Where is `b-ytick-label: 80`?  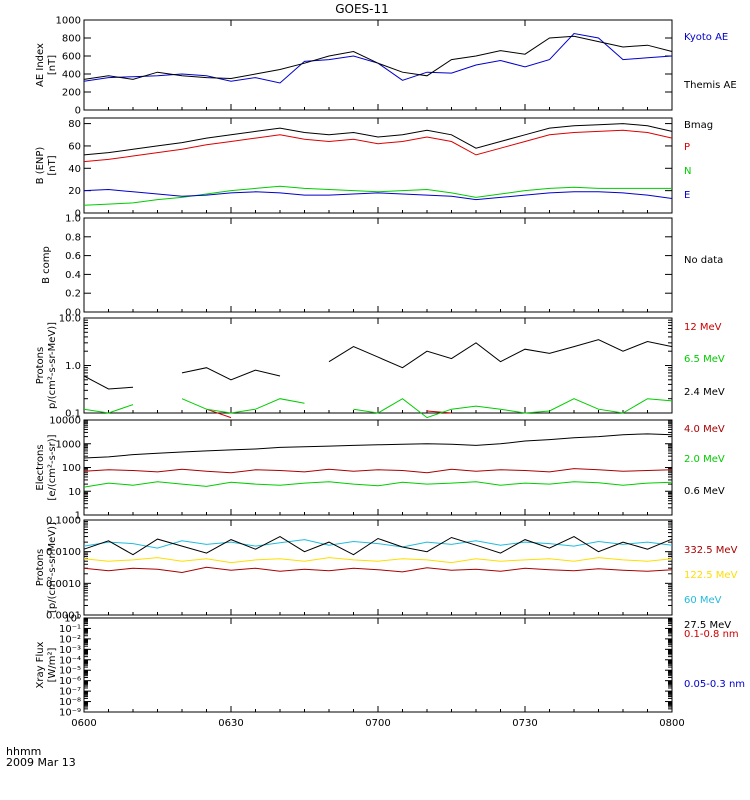 b-ytick-label: 80 is located at coordinates (74, 124).